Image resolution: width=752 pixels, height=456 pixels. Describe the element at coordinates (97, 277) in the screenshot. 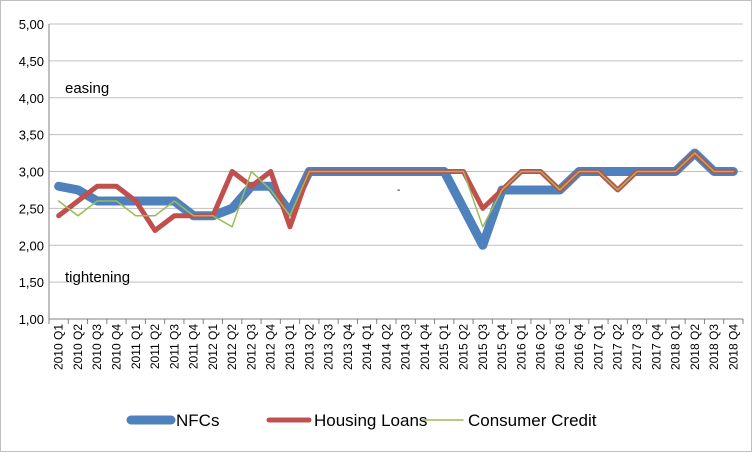

I see `annotation-tightening: tightening` at that location.